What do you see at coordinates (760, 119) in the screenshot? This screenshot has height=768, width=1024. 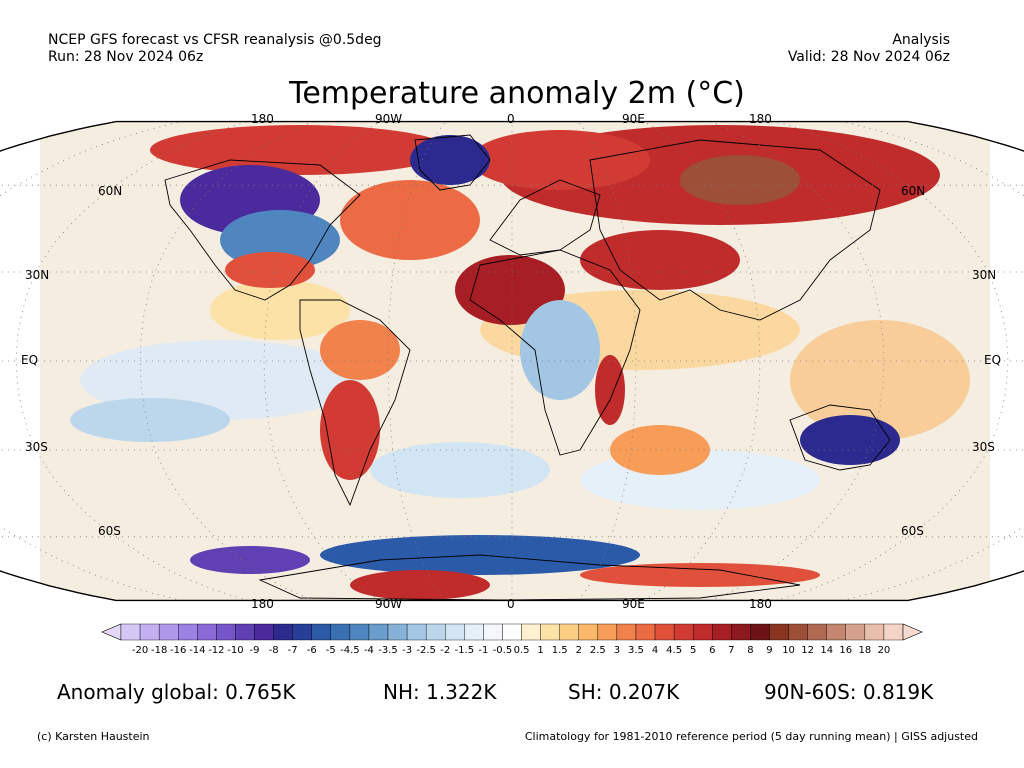 I see `lon-label-top-5: 180` at bounding box center [760, 119].